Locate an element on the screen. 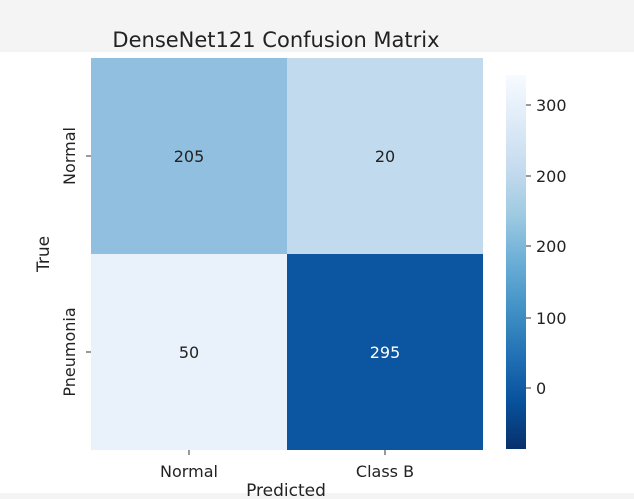 The image size is (634, 499). y-tick-label: Normal is located at coordinates (69, 156).